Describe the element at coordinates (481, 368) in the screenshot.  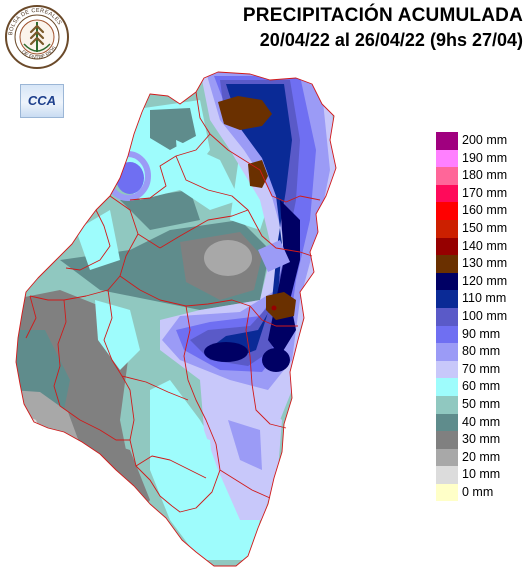
I see `legend-label: 70 mm` at that location.